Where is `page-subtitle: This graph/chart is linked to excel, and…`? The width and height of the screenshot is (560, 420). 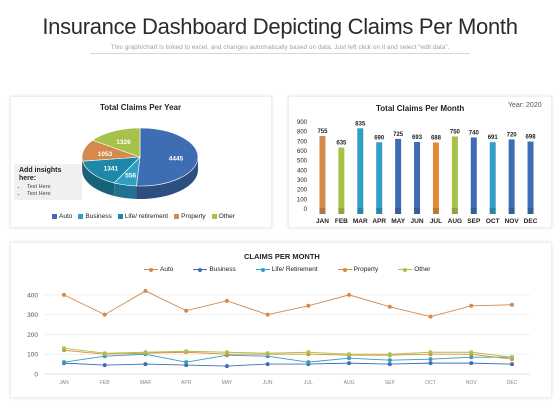 page-subtitle: This graph/chart is linked to excel, and… is located at coordinates (280, 47).